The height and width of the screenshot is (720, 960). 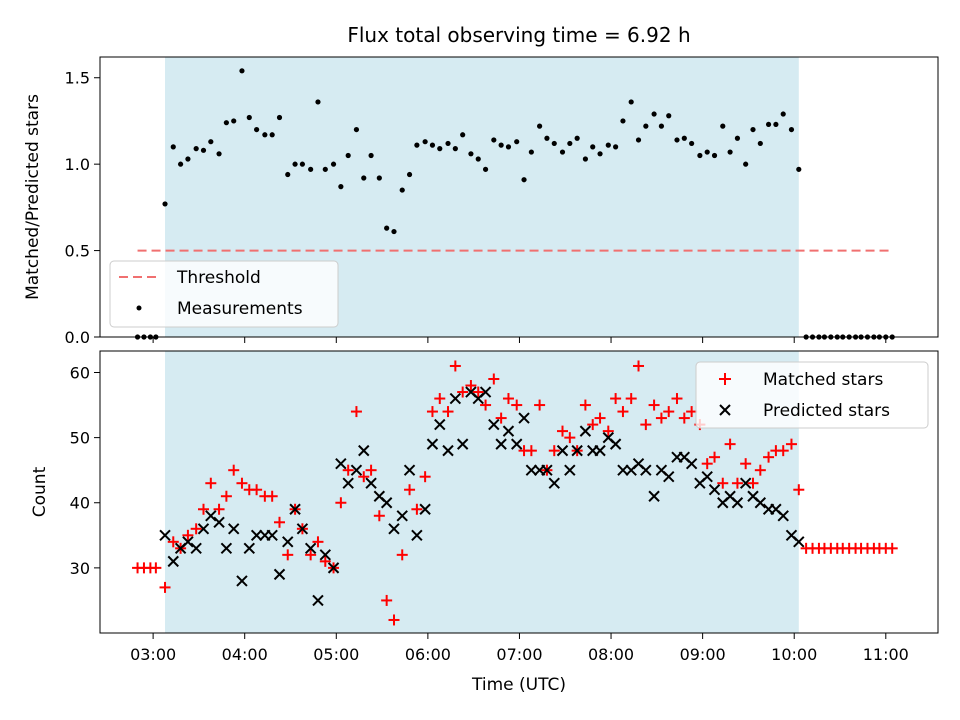 I want to click on x-tick-label: 07:00, so click(x=519, y=654).